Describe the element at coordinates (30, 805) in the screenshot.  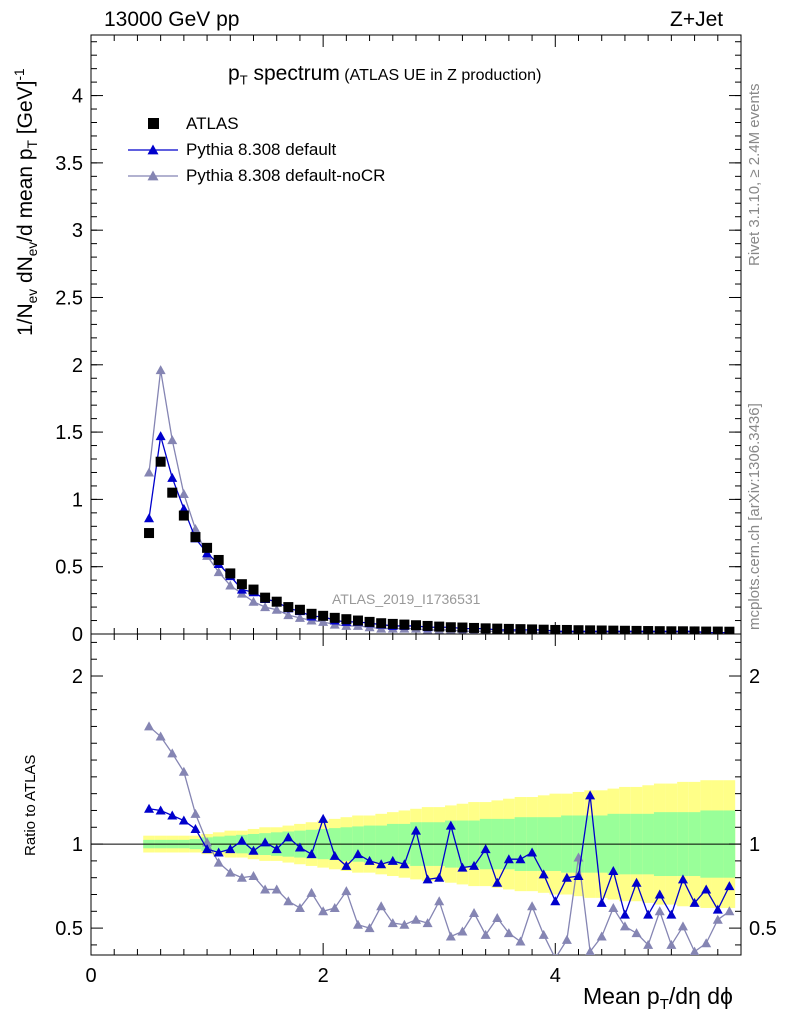
I see `ratio-y-axis-label: Ratio to ATLAS` at that location.